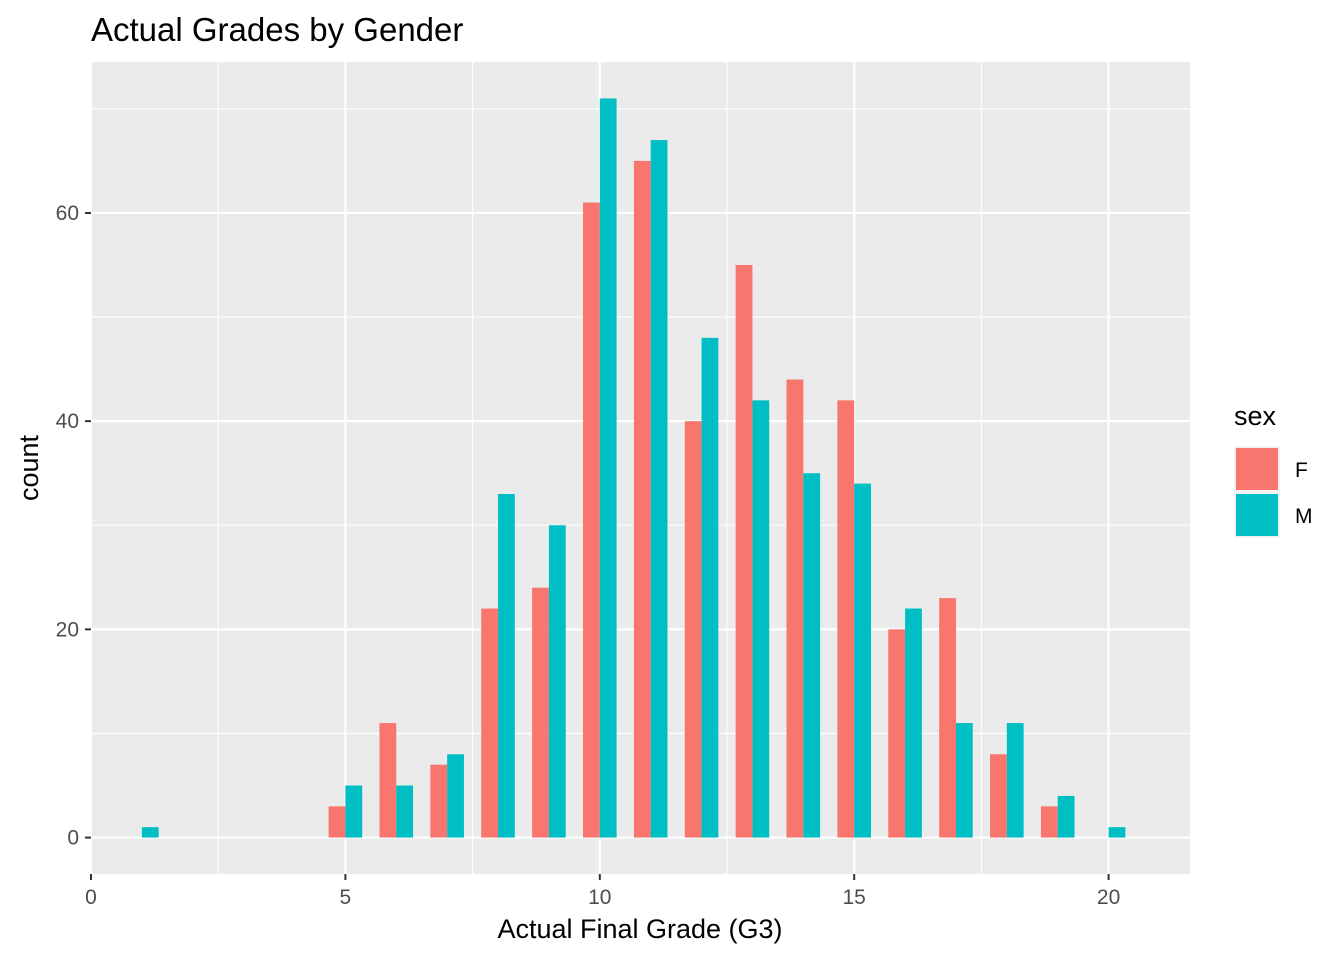 This screenshot has width=1344, height=960. I want to click on legend-label-f: F, so click(1301, 470).